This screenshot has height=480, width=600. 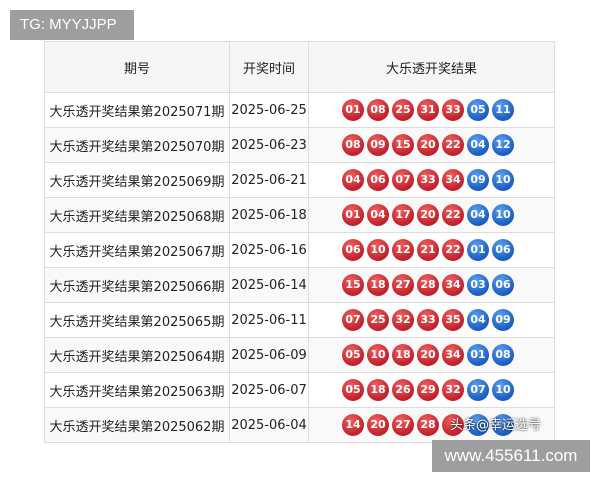 I want to click on result-cell: 08 09 15 20 22 04 12, so click(x=431, y=145).